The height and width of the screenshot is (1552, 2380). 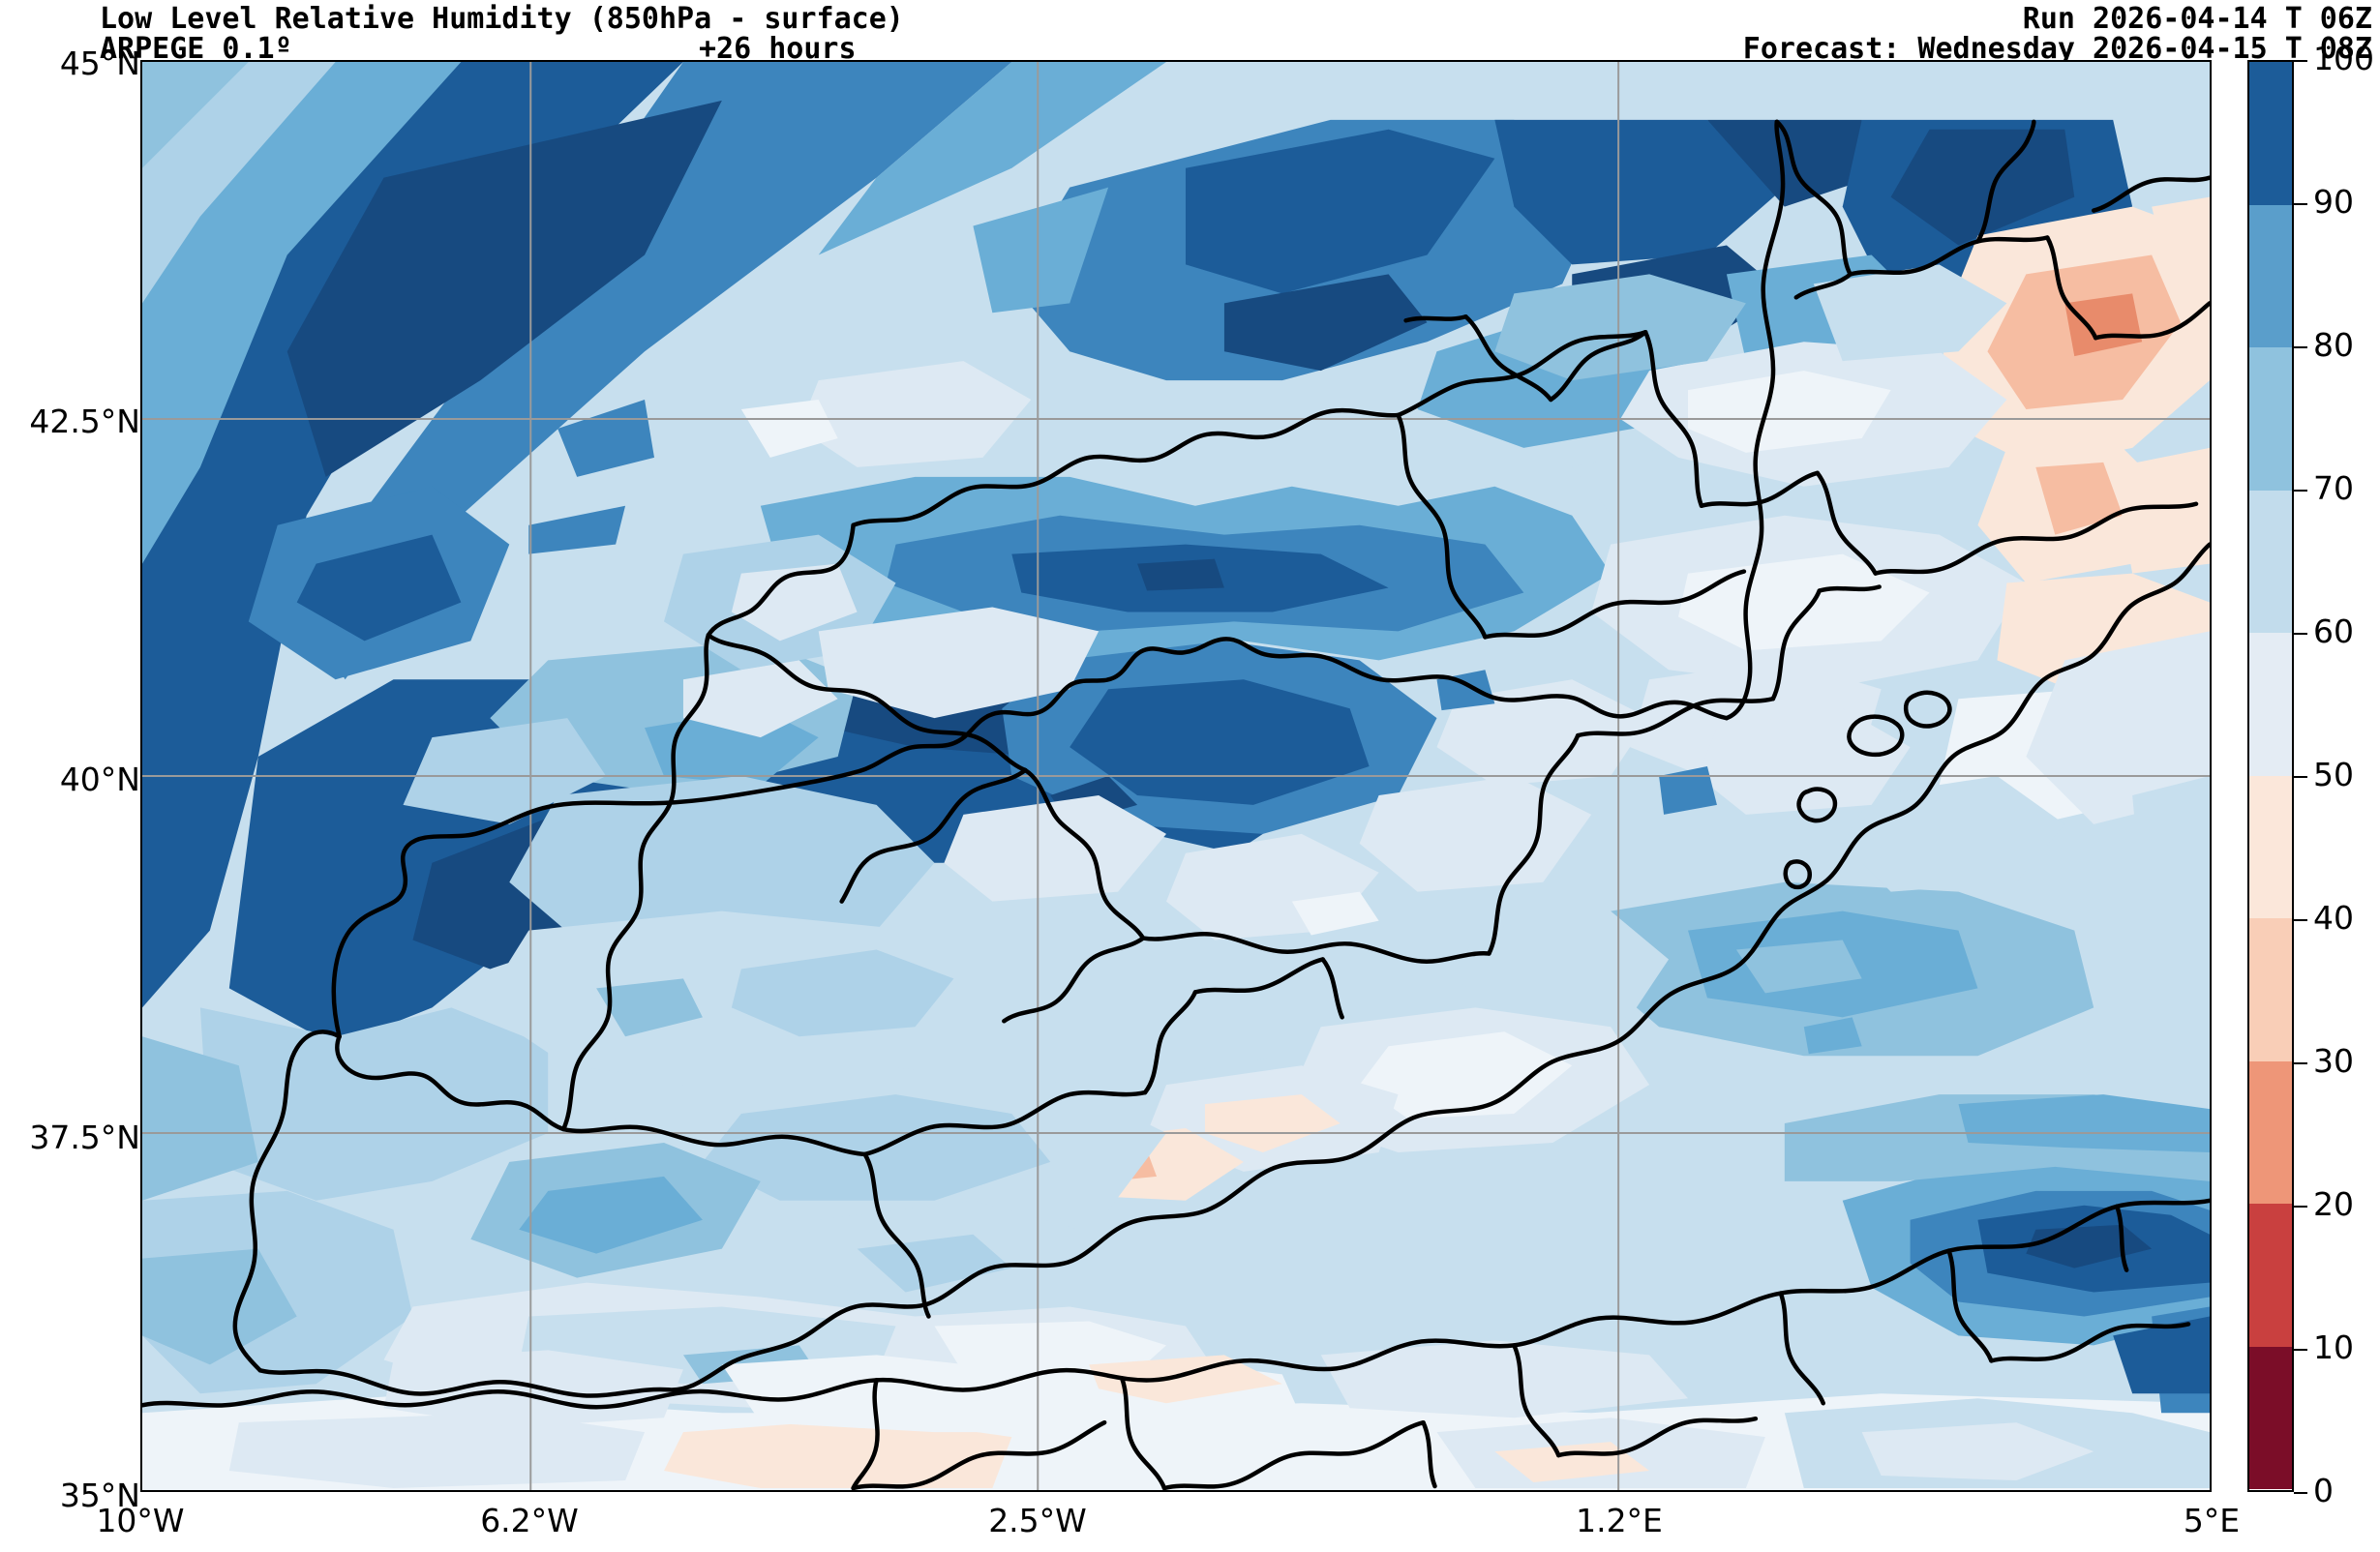 What do you see at coordinates (2323, 1491) in the screenshot?
I see `colorbar-tick-label: 0` at bounding box center [2323, 1491].